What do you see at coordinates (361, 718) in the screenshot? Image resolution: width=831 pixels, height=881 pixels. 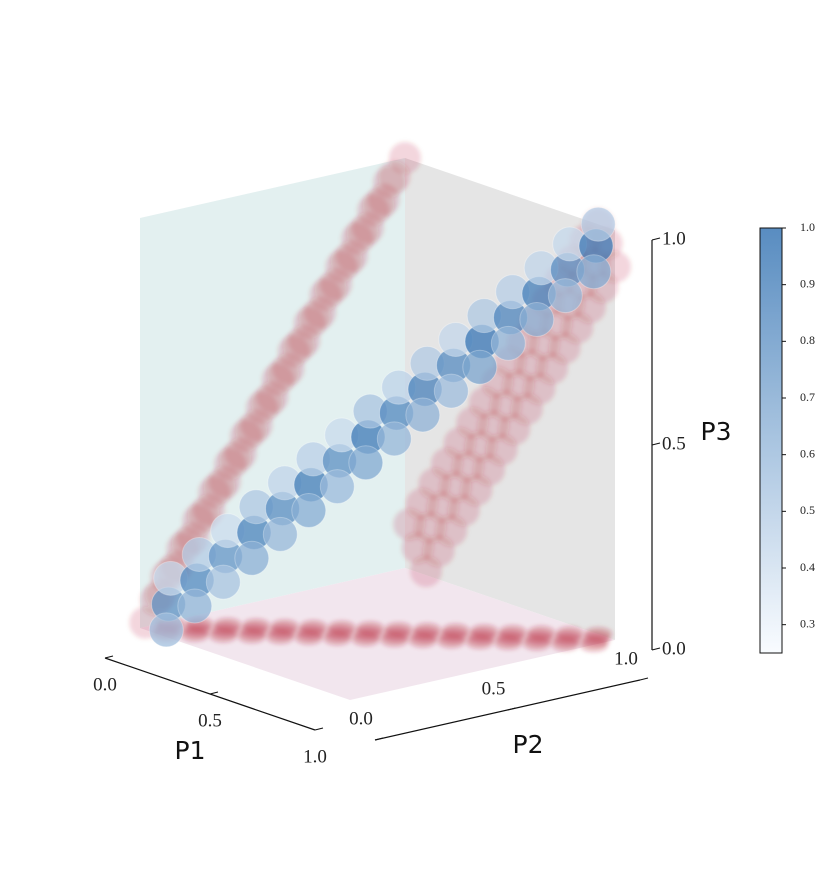 I see `y-axis-tick-label: 0.0` at bounding box center [361, 718].